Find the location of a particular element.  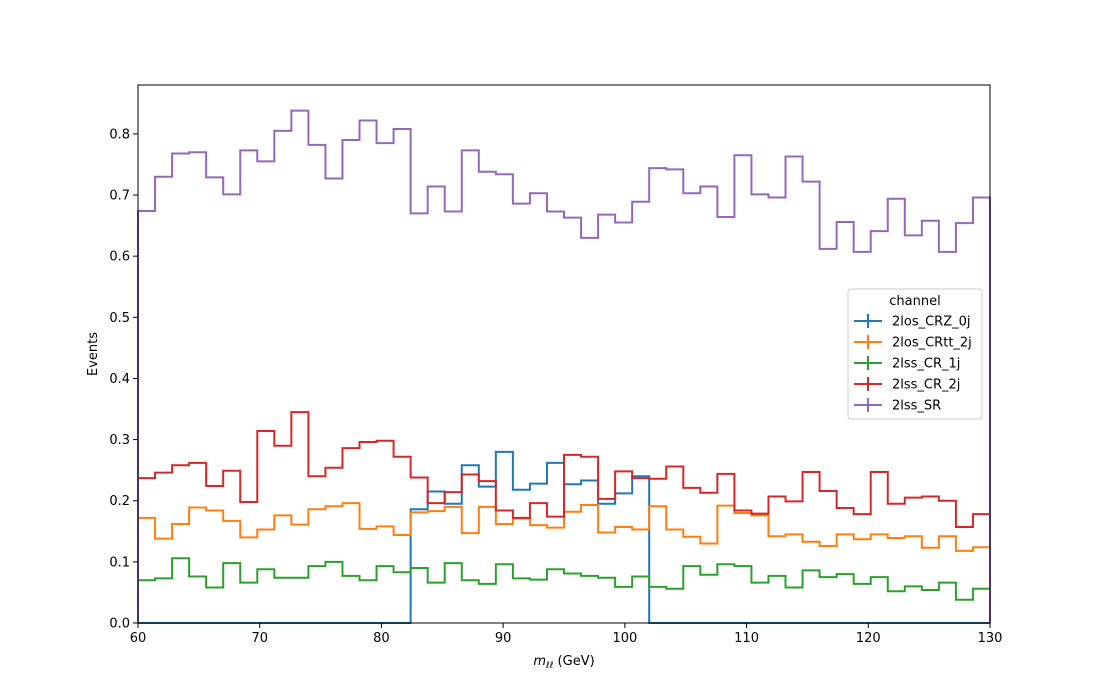

y-tick-label: 0.5 is located at coordinates (119, 318).